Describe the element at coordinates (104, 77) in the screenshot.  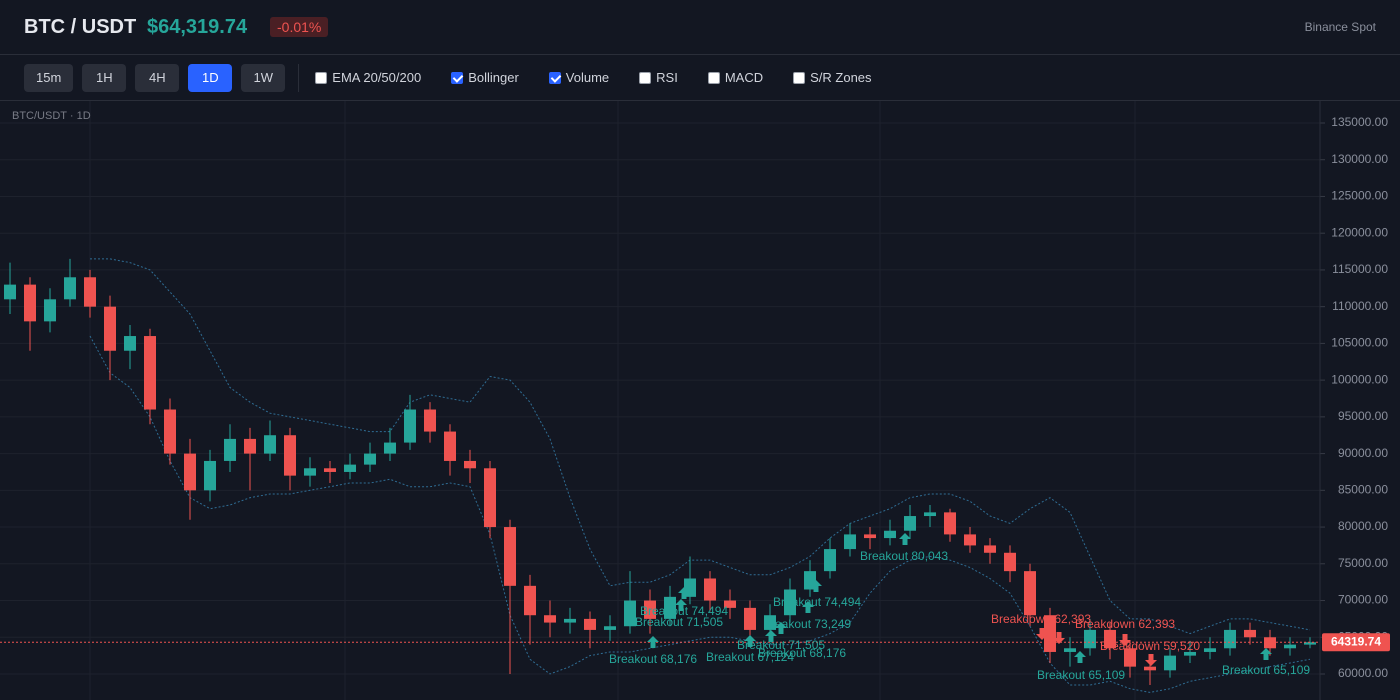
I see `timeframe-button: 1H` at that location.